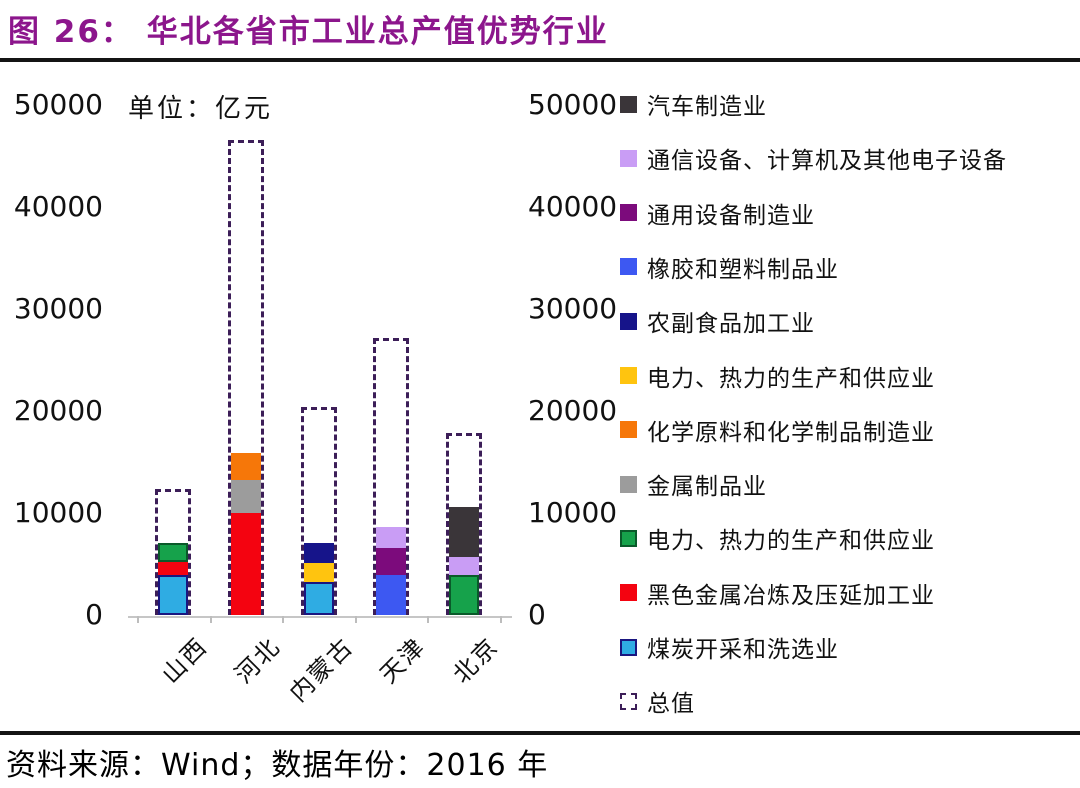 Image resolution: width=1080 pixels, height=788 pixels. I want to click on legend-swatch-auto, so click(628, 104).